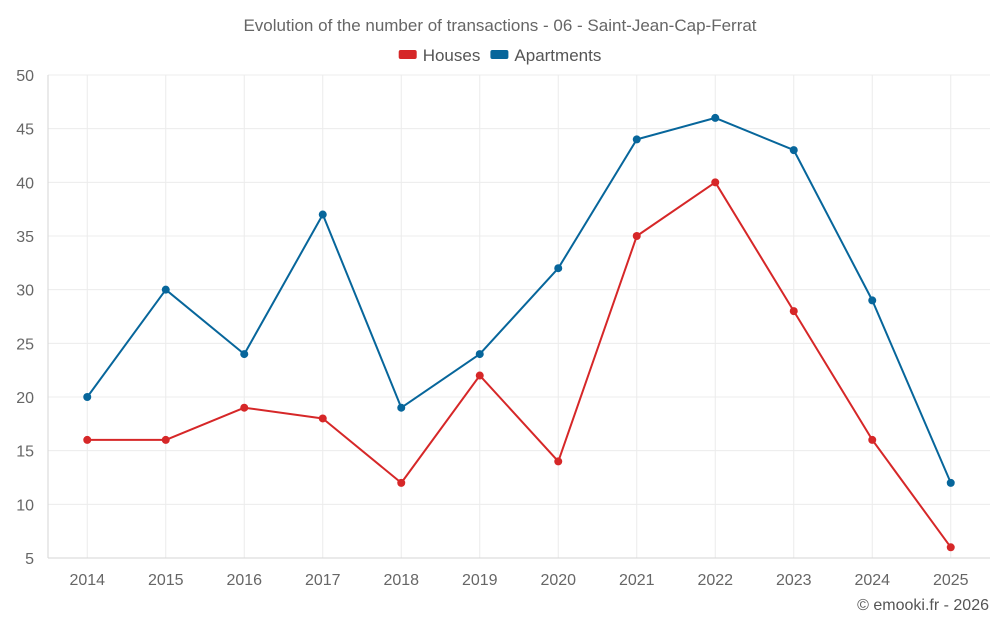  Describe the element at coordinates (25, 237) in the screenshot. I see `y-tick-label: 35` at that location.